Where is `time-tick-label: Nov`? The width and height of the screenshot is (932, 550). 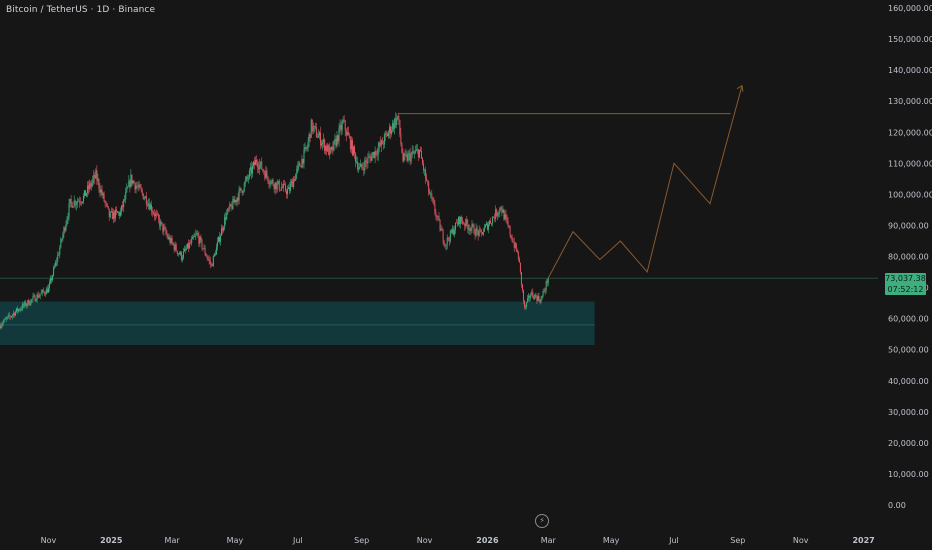 time-tick-label: Nov is located at coordinates (801, 540).